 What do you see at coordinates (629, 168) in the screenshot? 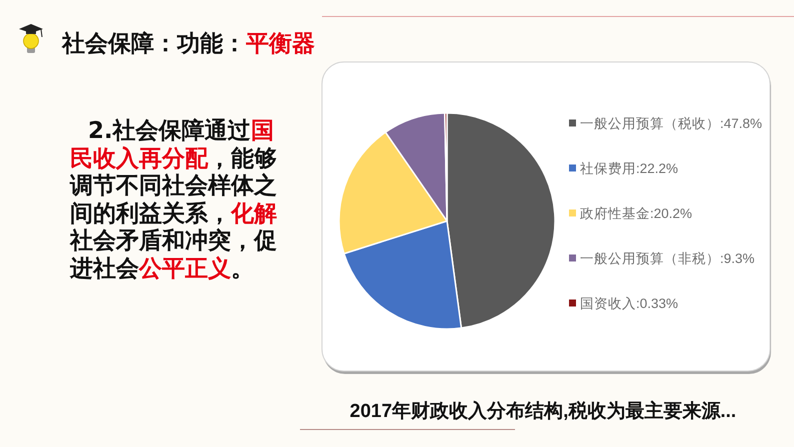
I see `legend-label: 社保费用:22.2%` at bounding box center [629, 168].